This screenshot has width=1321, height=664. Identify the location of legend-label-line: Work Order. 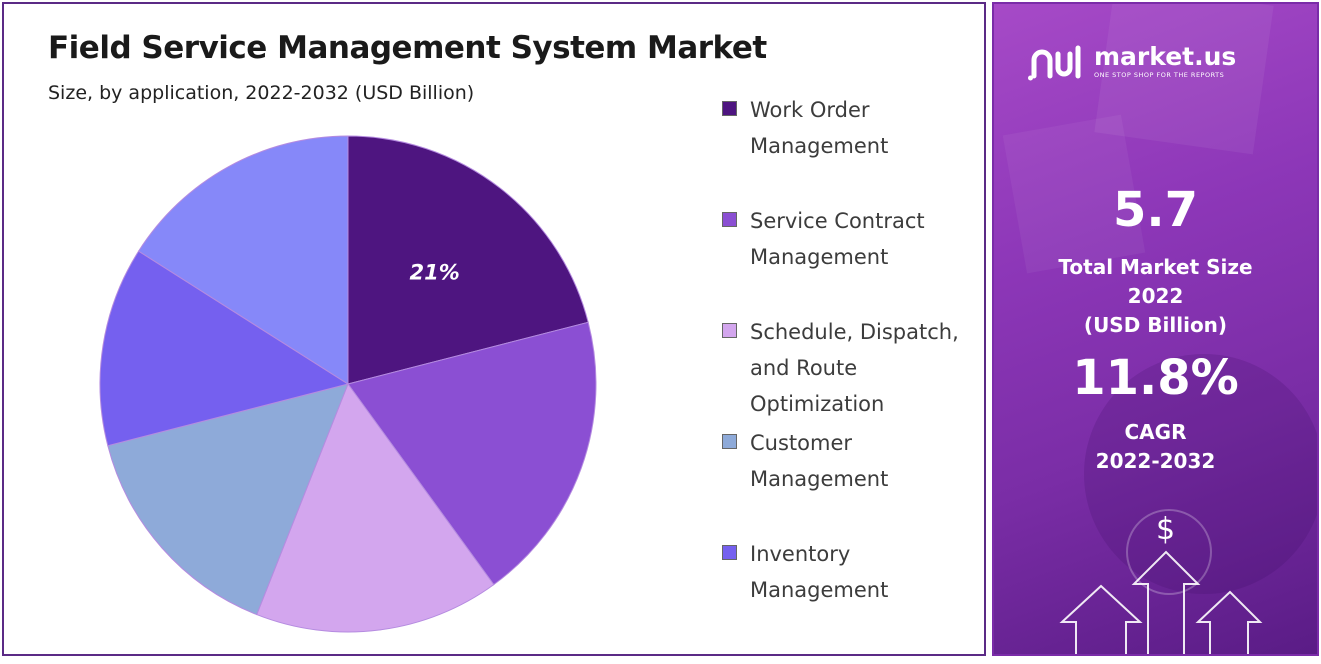
(810, 110).